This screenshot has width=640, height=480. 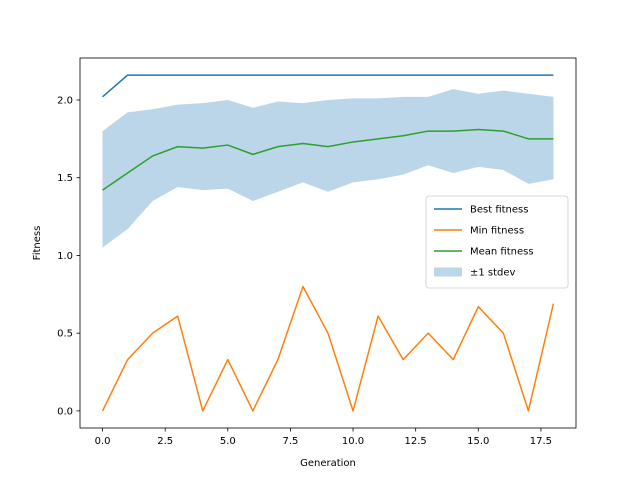 What do you see at coordinates (65, 334) in the screenshot?
I see `y-tick-label: 0.5` at bounding box center [65, 334].